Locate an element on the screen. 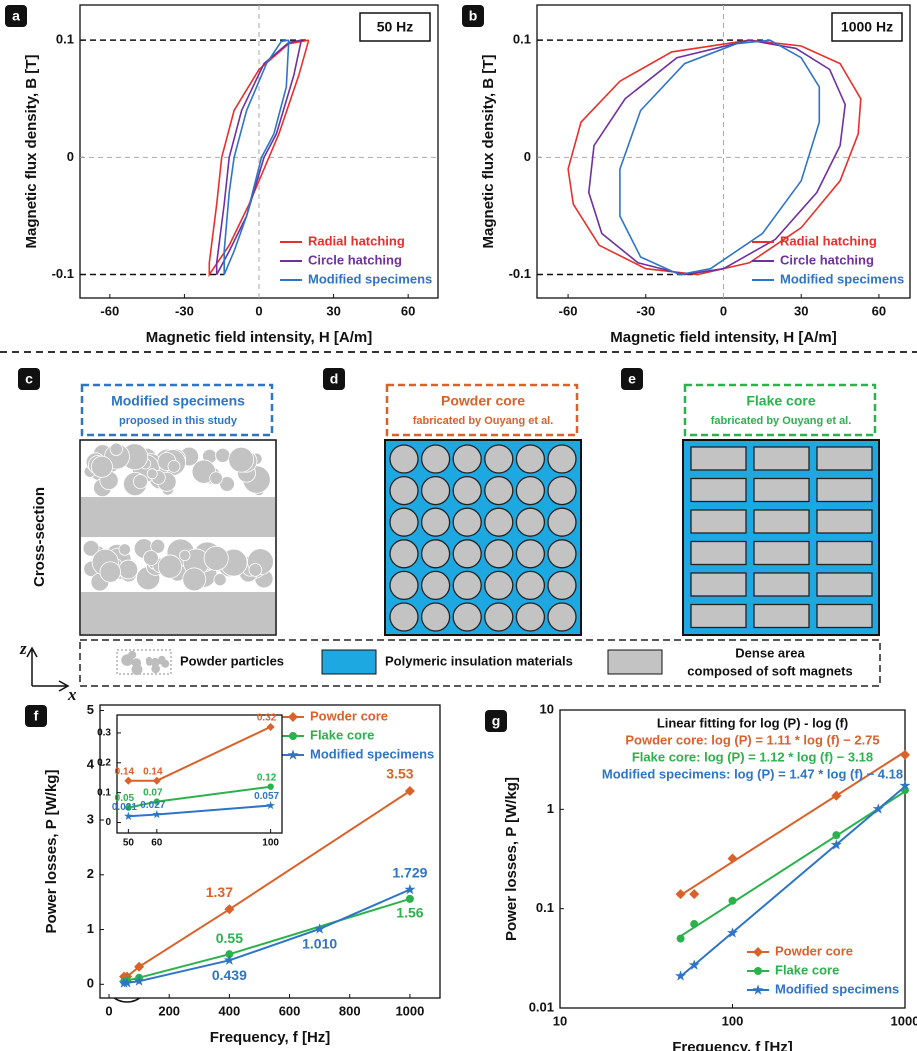 Image resolution: width=917 pixels, height=1051 pixels. x-tick-label: -60 is located at coordinates (109, 310).